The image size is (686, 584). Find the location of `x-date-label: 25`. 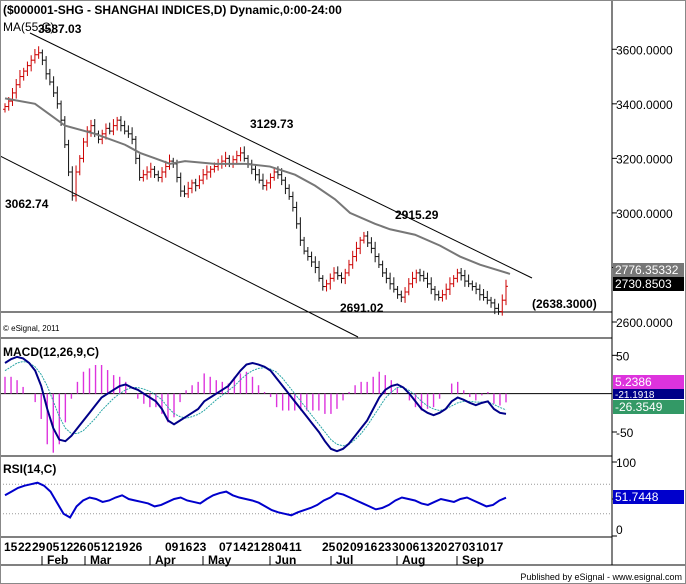

x-date-label: 25 is located at coordinates (329, 547).